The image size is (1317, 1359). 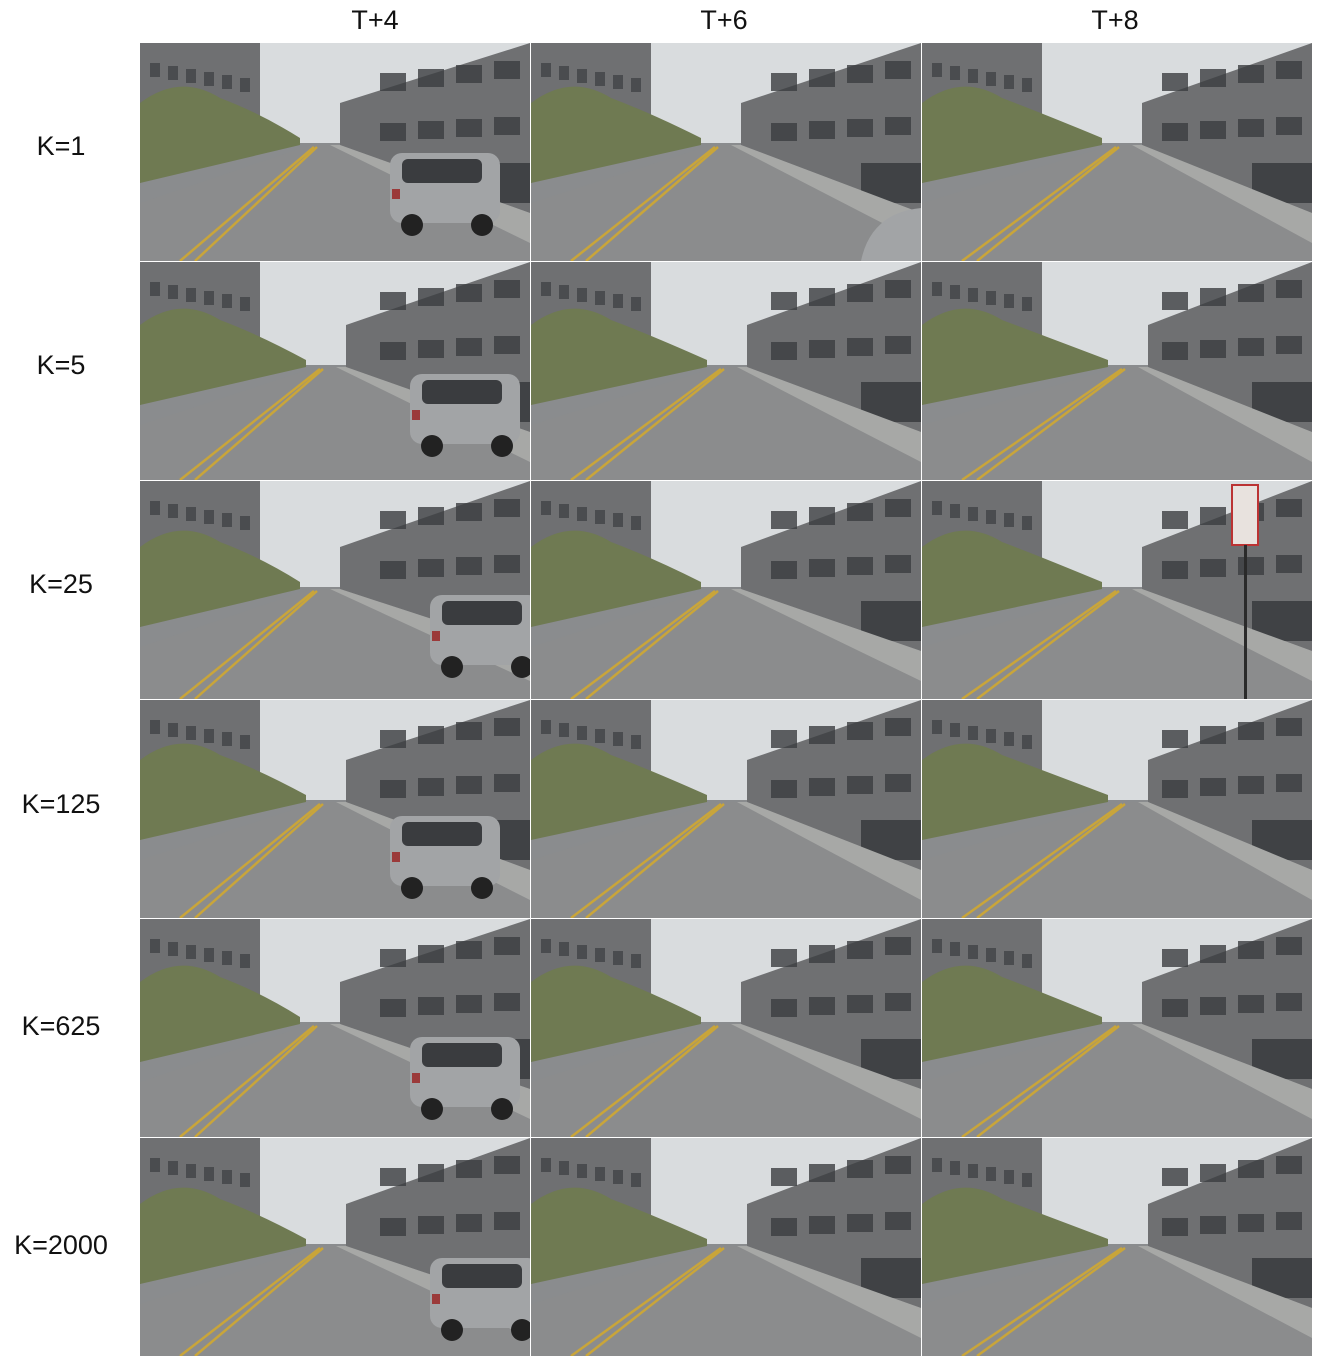 I want to click on frame-r5-c1, so click(x=335, y=1028).